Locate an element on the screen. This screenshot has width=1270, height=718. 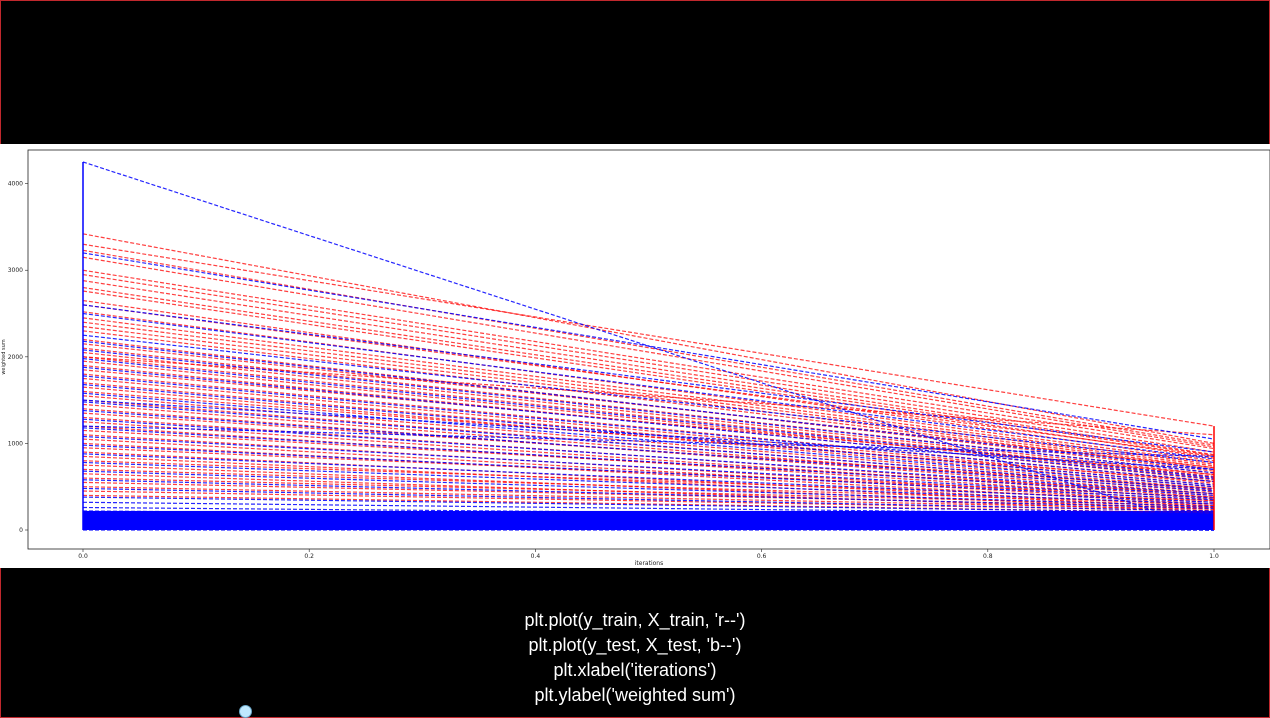
code-line-plot-train: plt.plot(y_train, X_train, 'r--') is located at coordinates (635, 620).